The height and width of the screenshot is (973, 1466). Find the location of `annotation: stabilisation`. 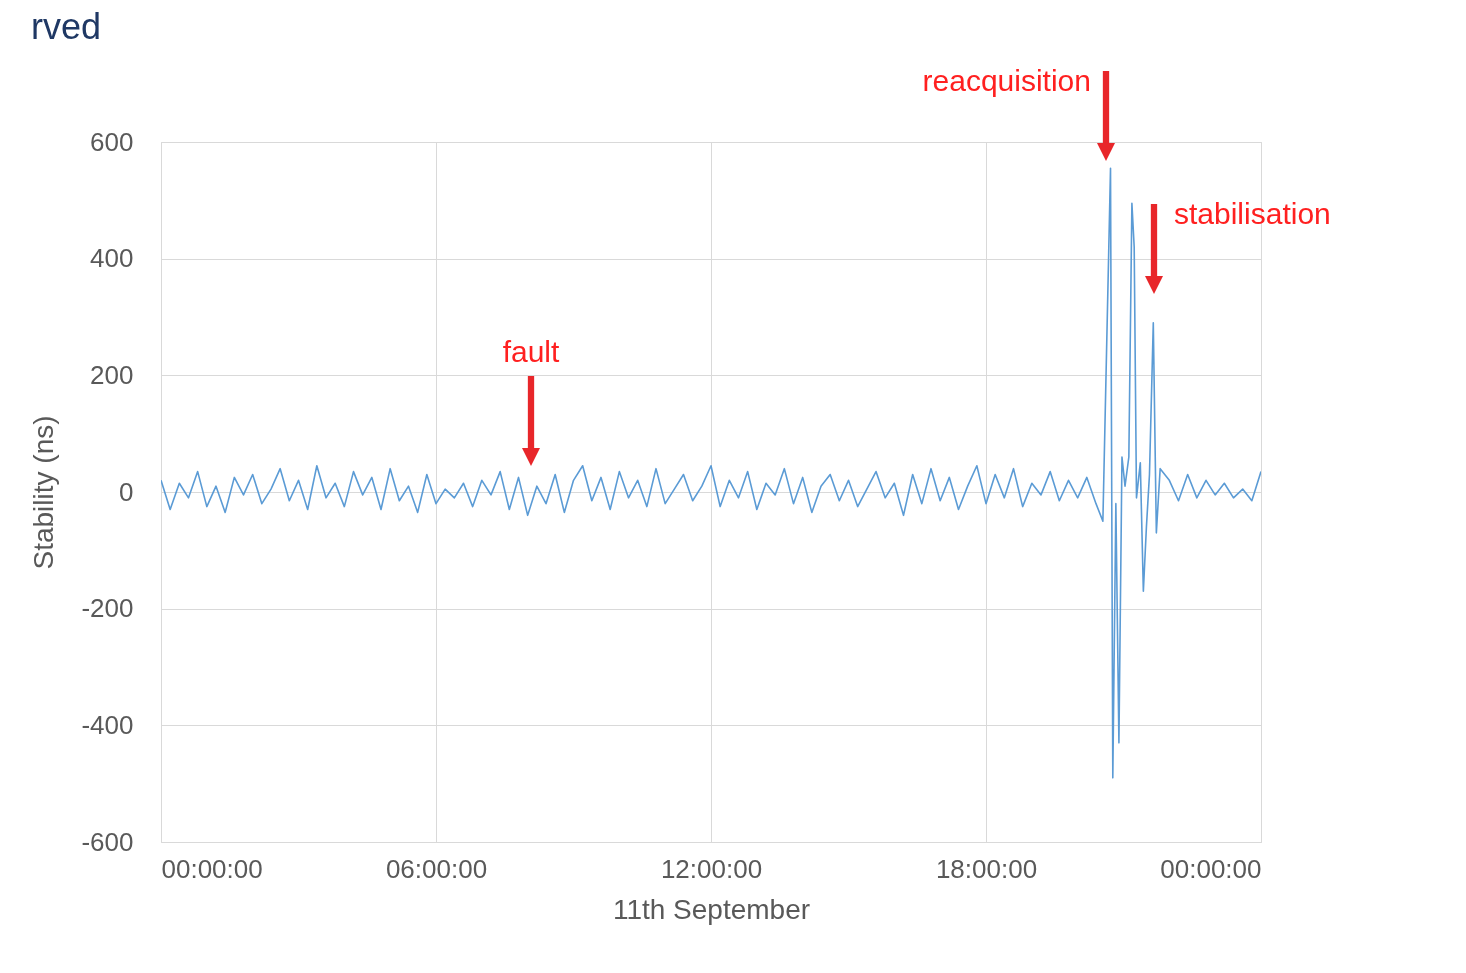

annotation: stabilisation is located at coordinates (1252, 213).